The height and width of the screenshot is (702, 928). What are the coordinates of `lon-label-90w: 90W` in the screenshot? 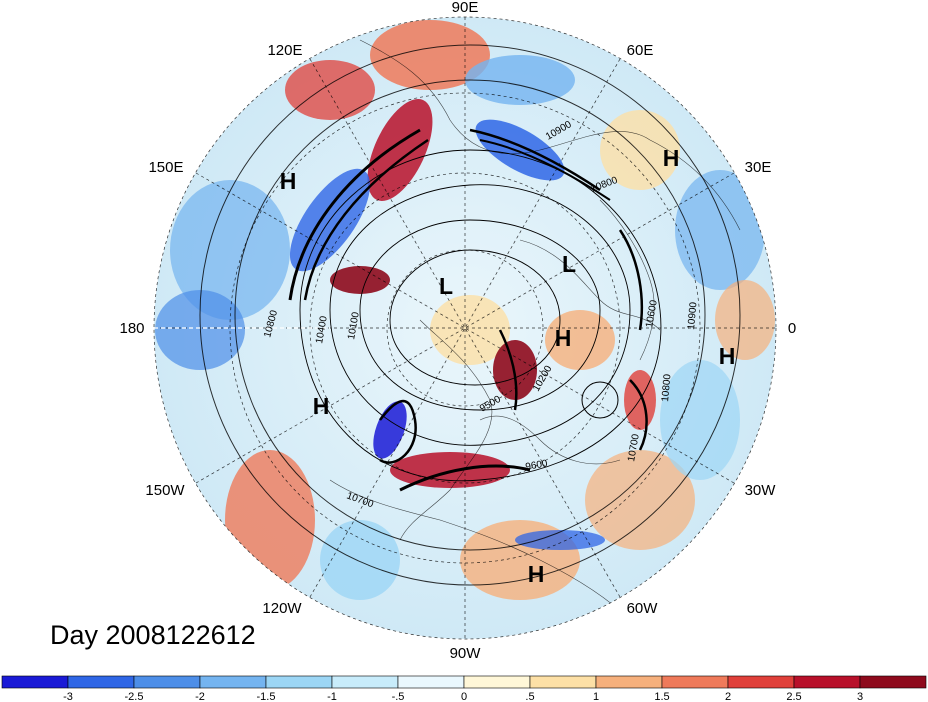 It's located at (466, 653).